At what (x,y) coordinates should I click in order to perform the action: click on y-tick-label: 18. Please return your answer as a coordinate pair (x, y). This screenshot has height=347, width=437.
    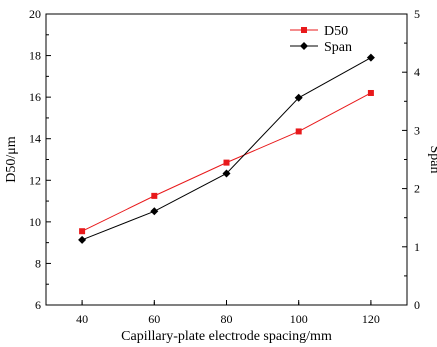
    Looking at the image, I should click on (35, 56).